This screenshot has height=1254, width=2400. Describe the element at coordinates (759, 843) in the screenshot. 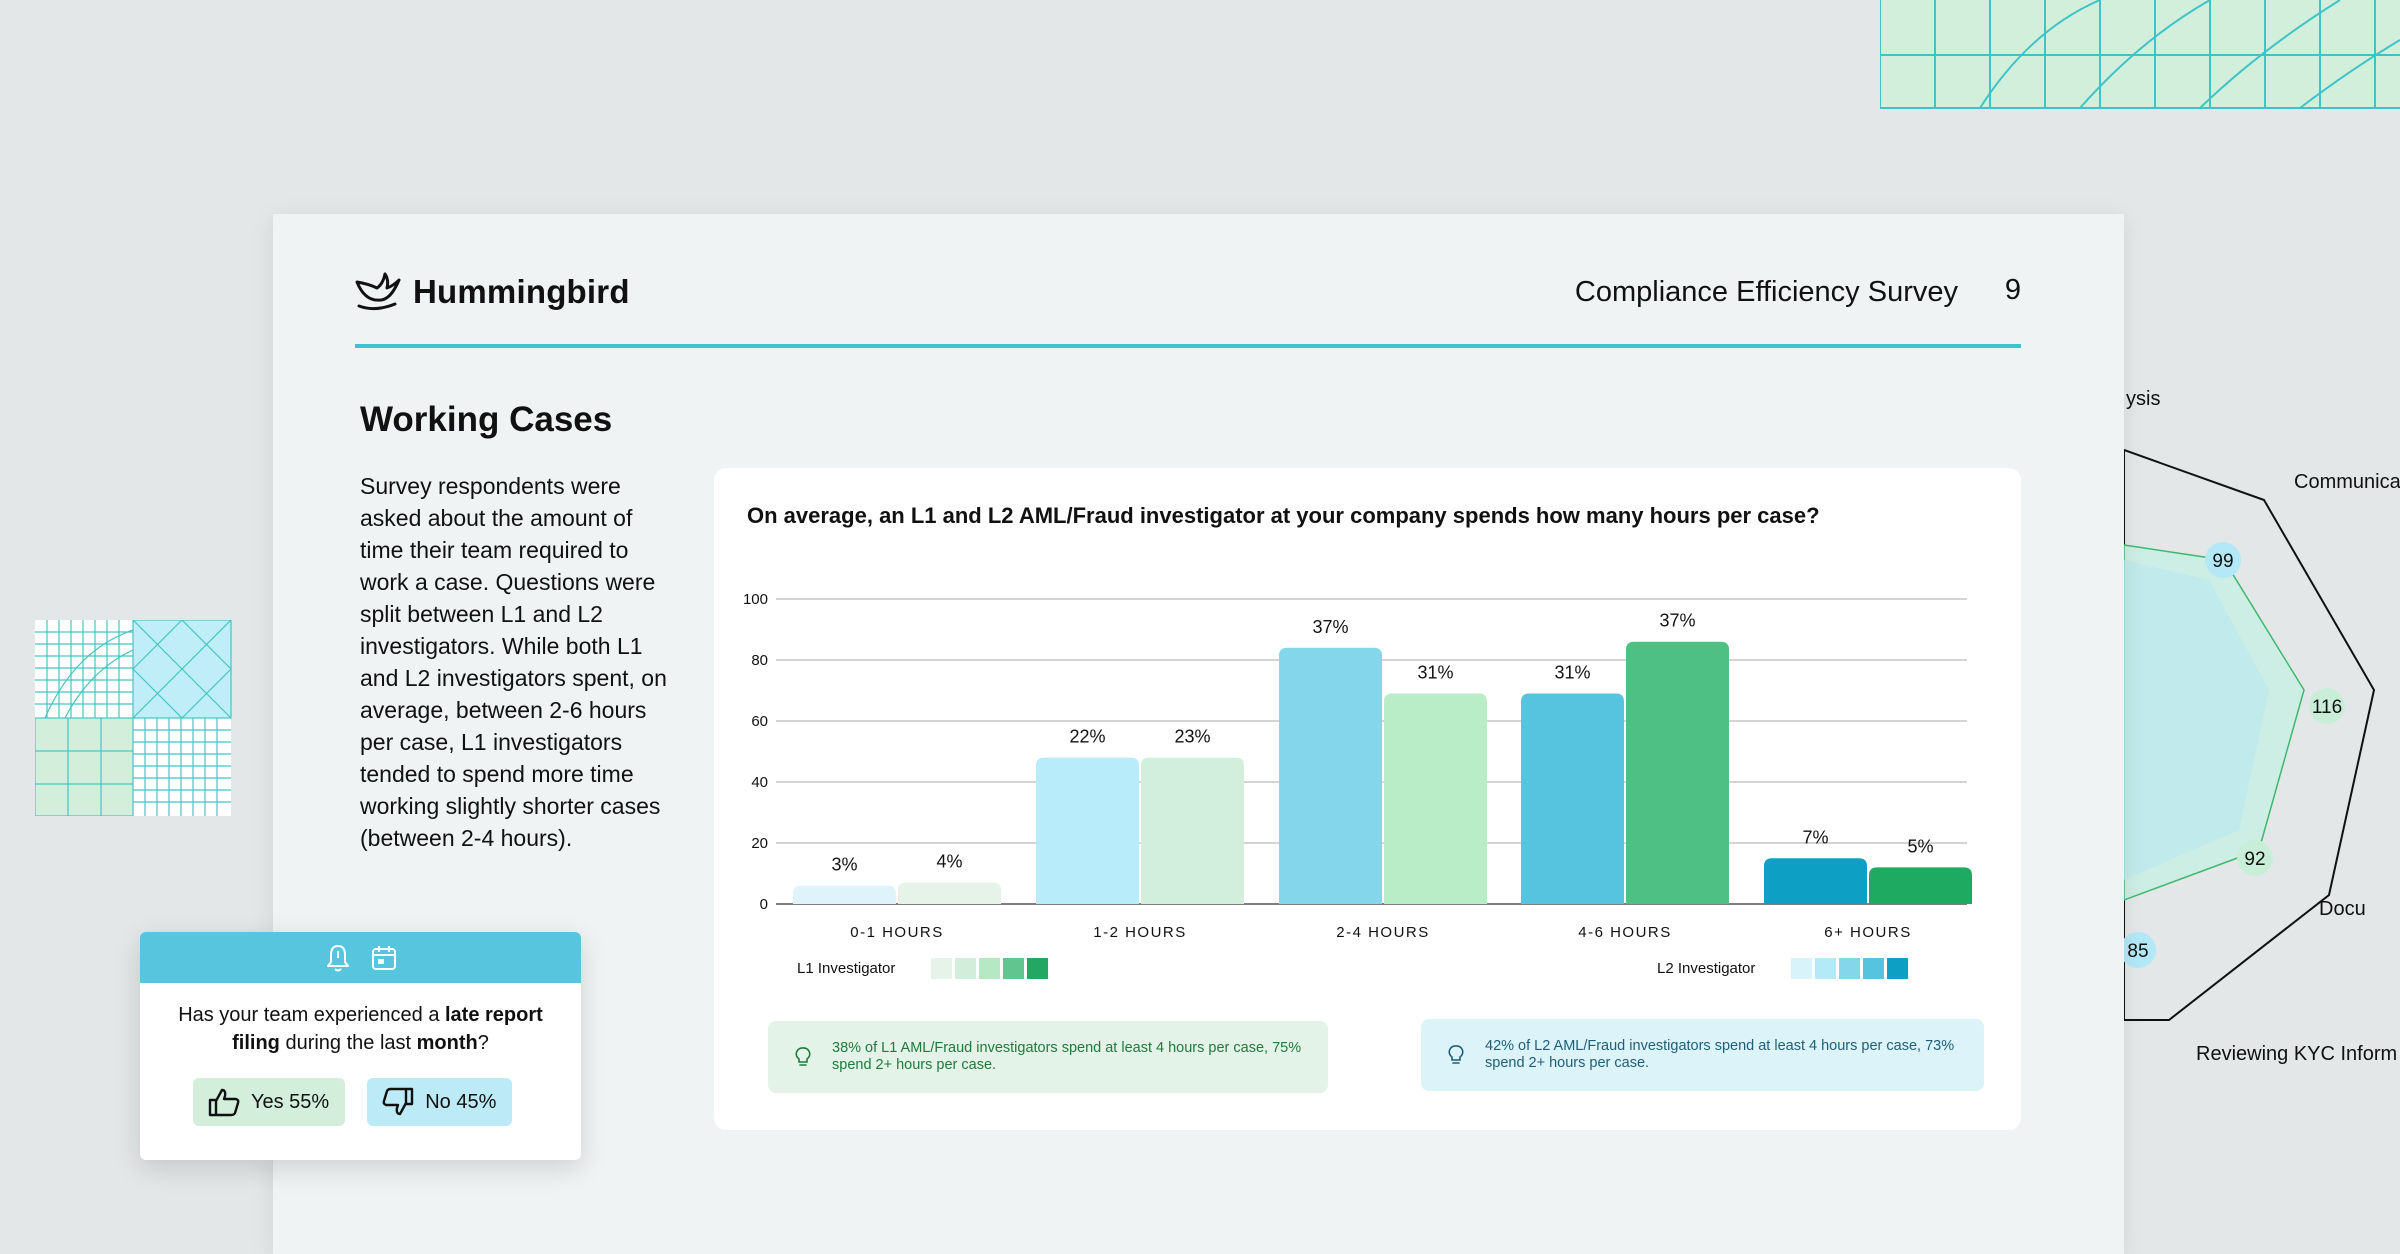

I see `y-tick-label: 20` at that location.